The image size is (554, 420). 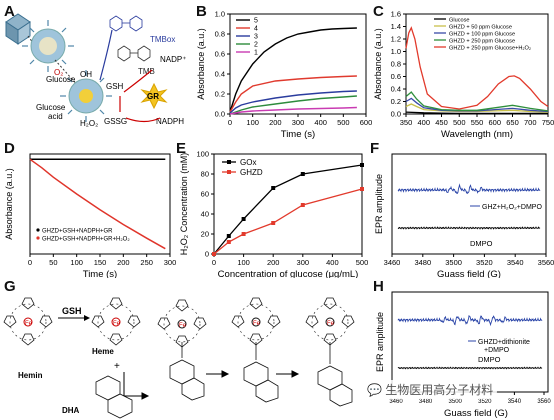 What do you see at coordinates (251, 172) in the screenshot?
I see `legend-label: GHZD` at bounding box center [251, 172].